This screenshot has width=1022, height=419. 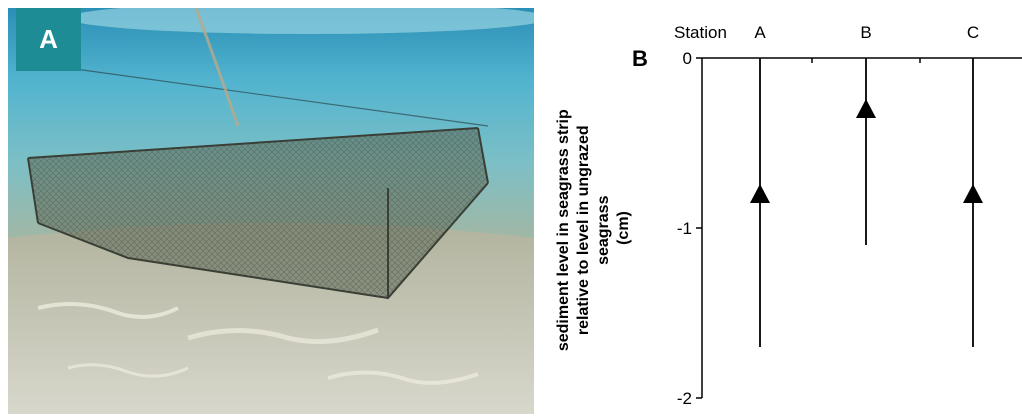 What do you see at coordinates (603, 229) in the screenshot?
I see `y-axis-label-line-3: seagrass` at bounding box center [603, 229].